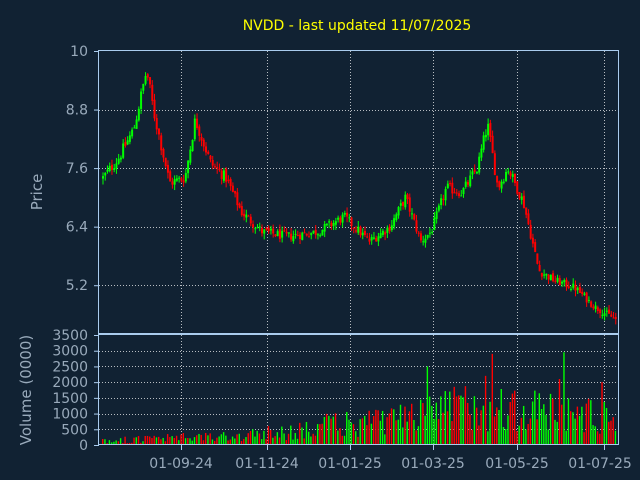  I want to click on x-tick-label: 01-09-24, so click(181, 464).